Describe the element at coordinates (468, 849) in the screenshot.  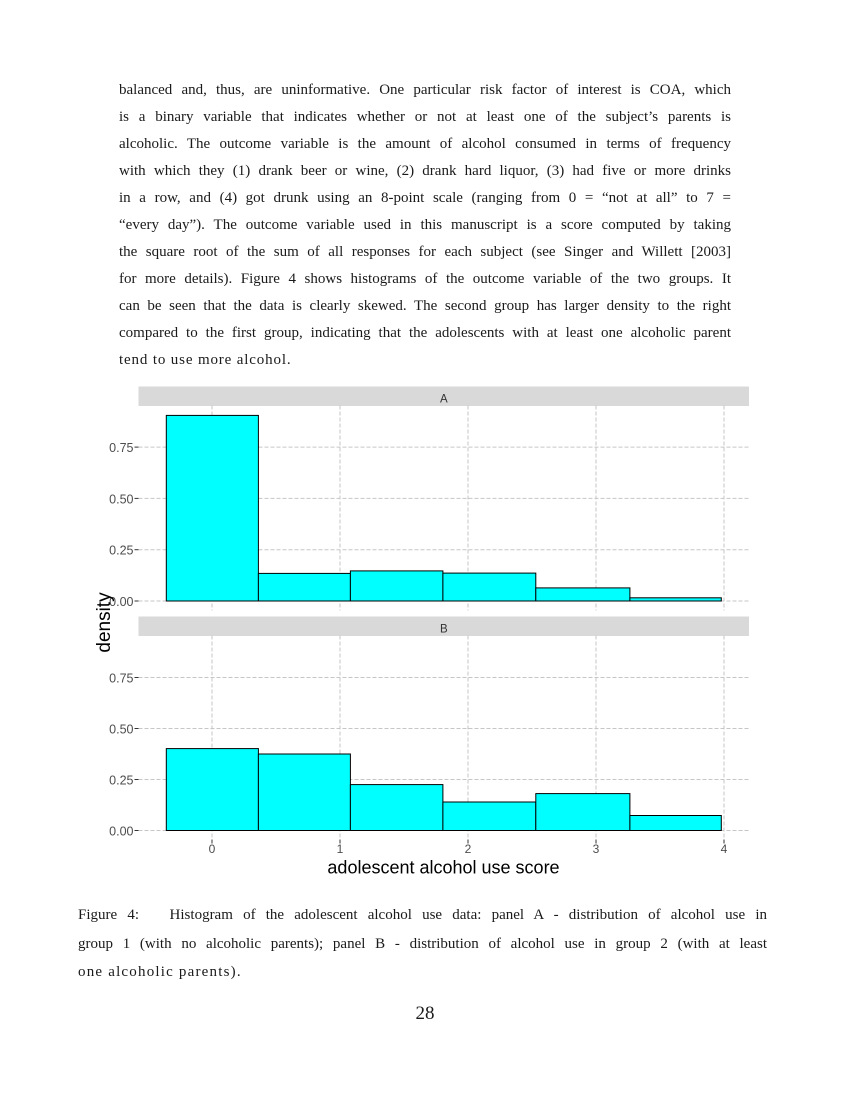
I see `svg-text: 2` at that location.